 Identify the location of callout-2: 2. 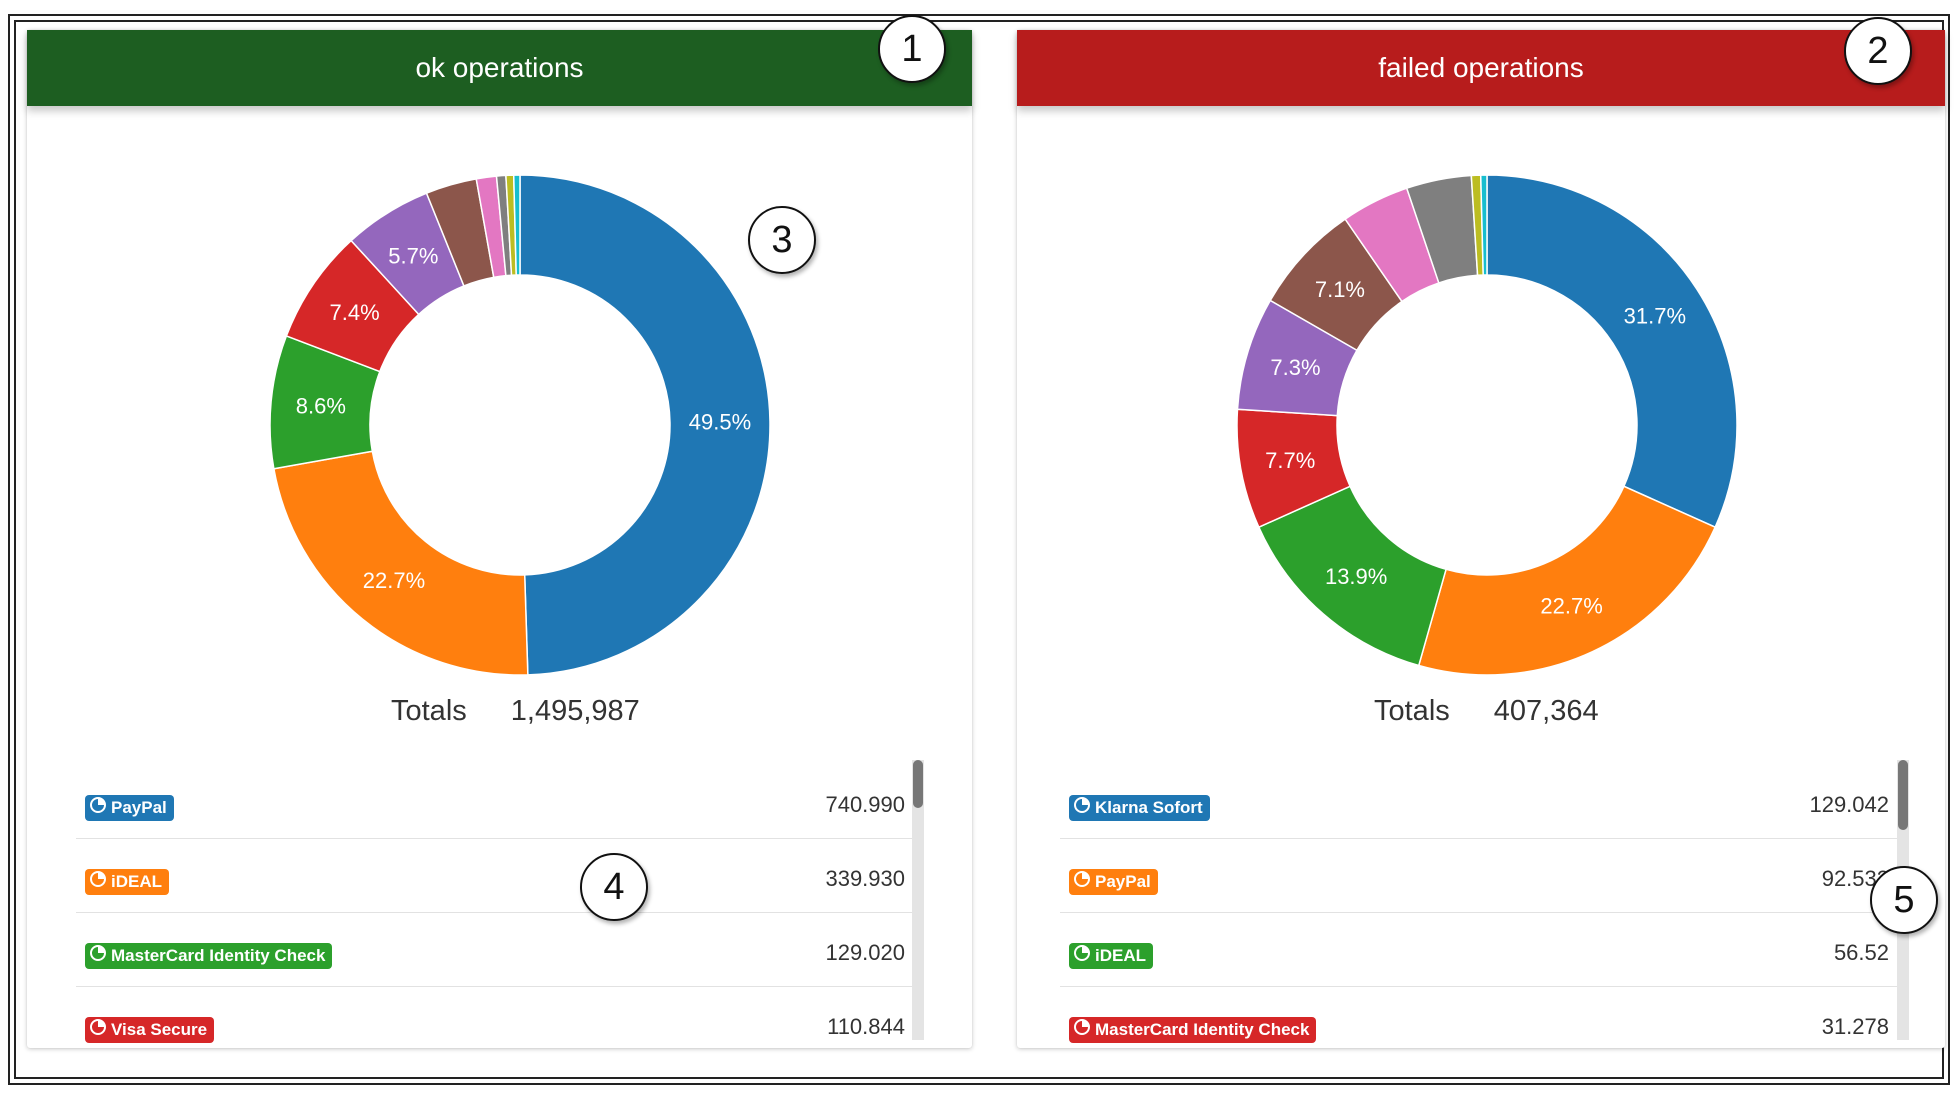
(1878, 51).